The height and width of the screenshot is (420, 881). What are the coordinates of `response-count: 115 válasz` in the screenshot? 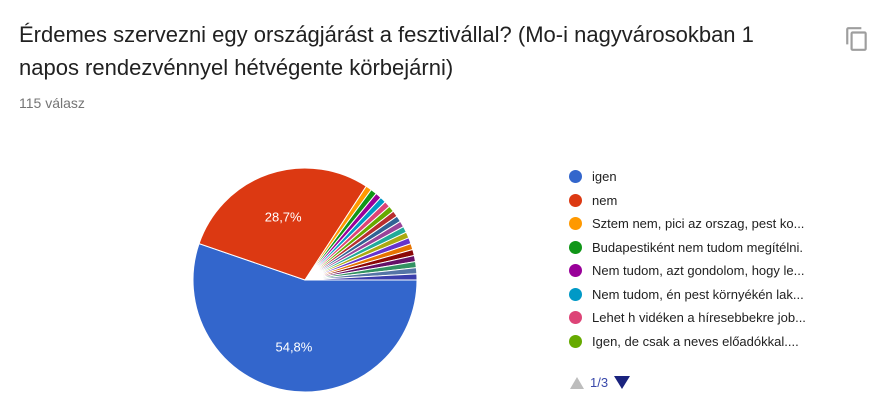 It's located at (52, 103).